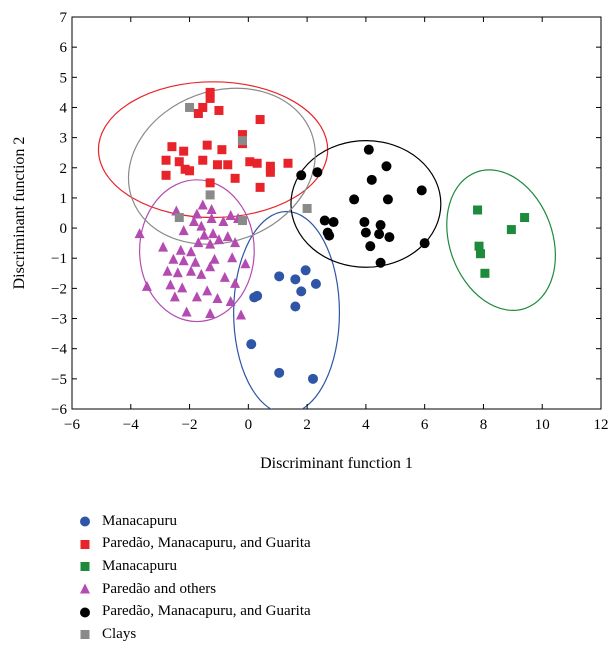 Image resolution: width=614 pixels, height=663 pixels. I want to click on y-tick-label: −1, so click(59, 259).